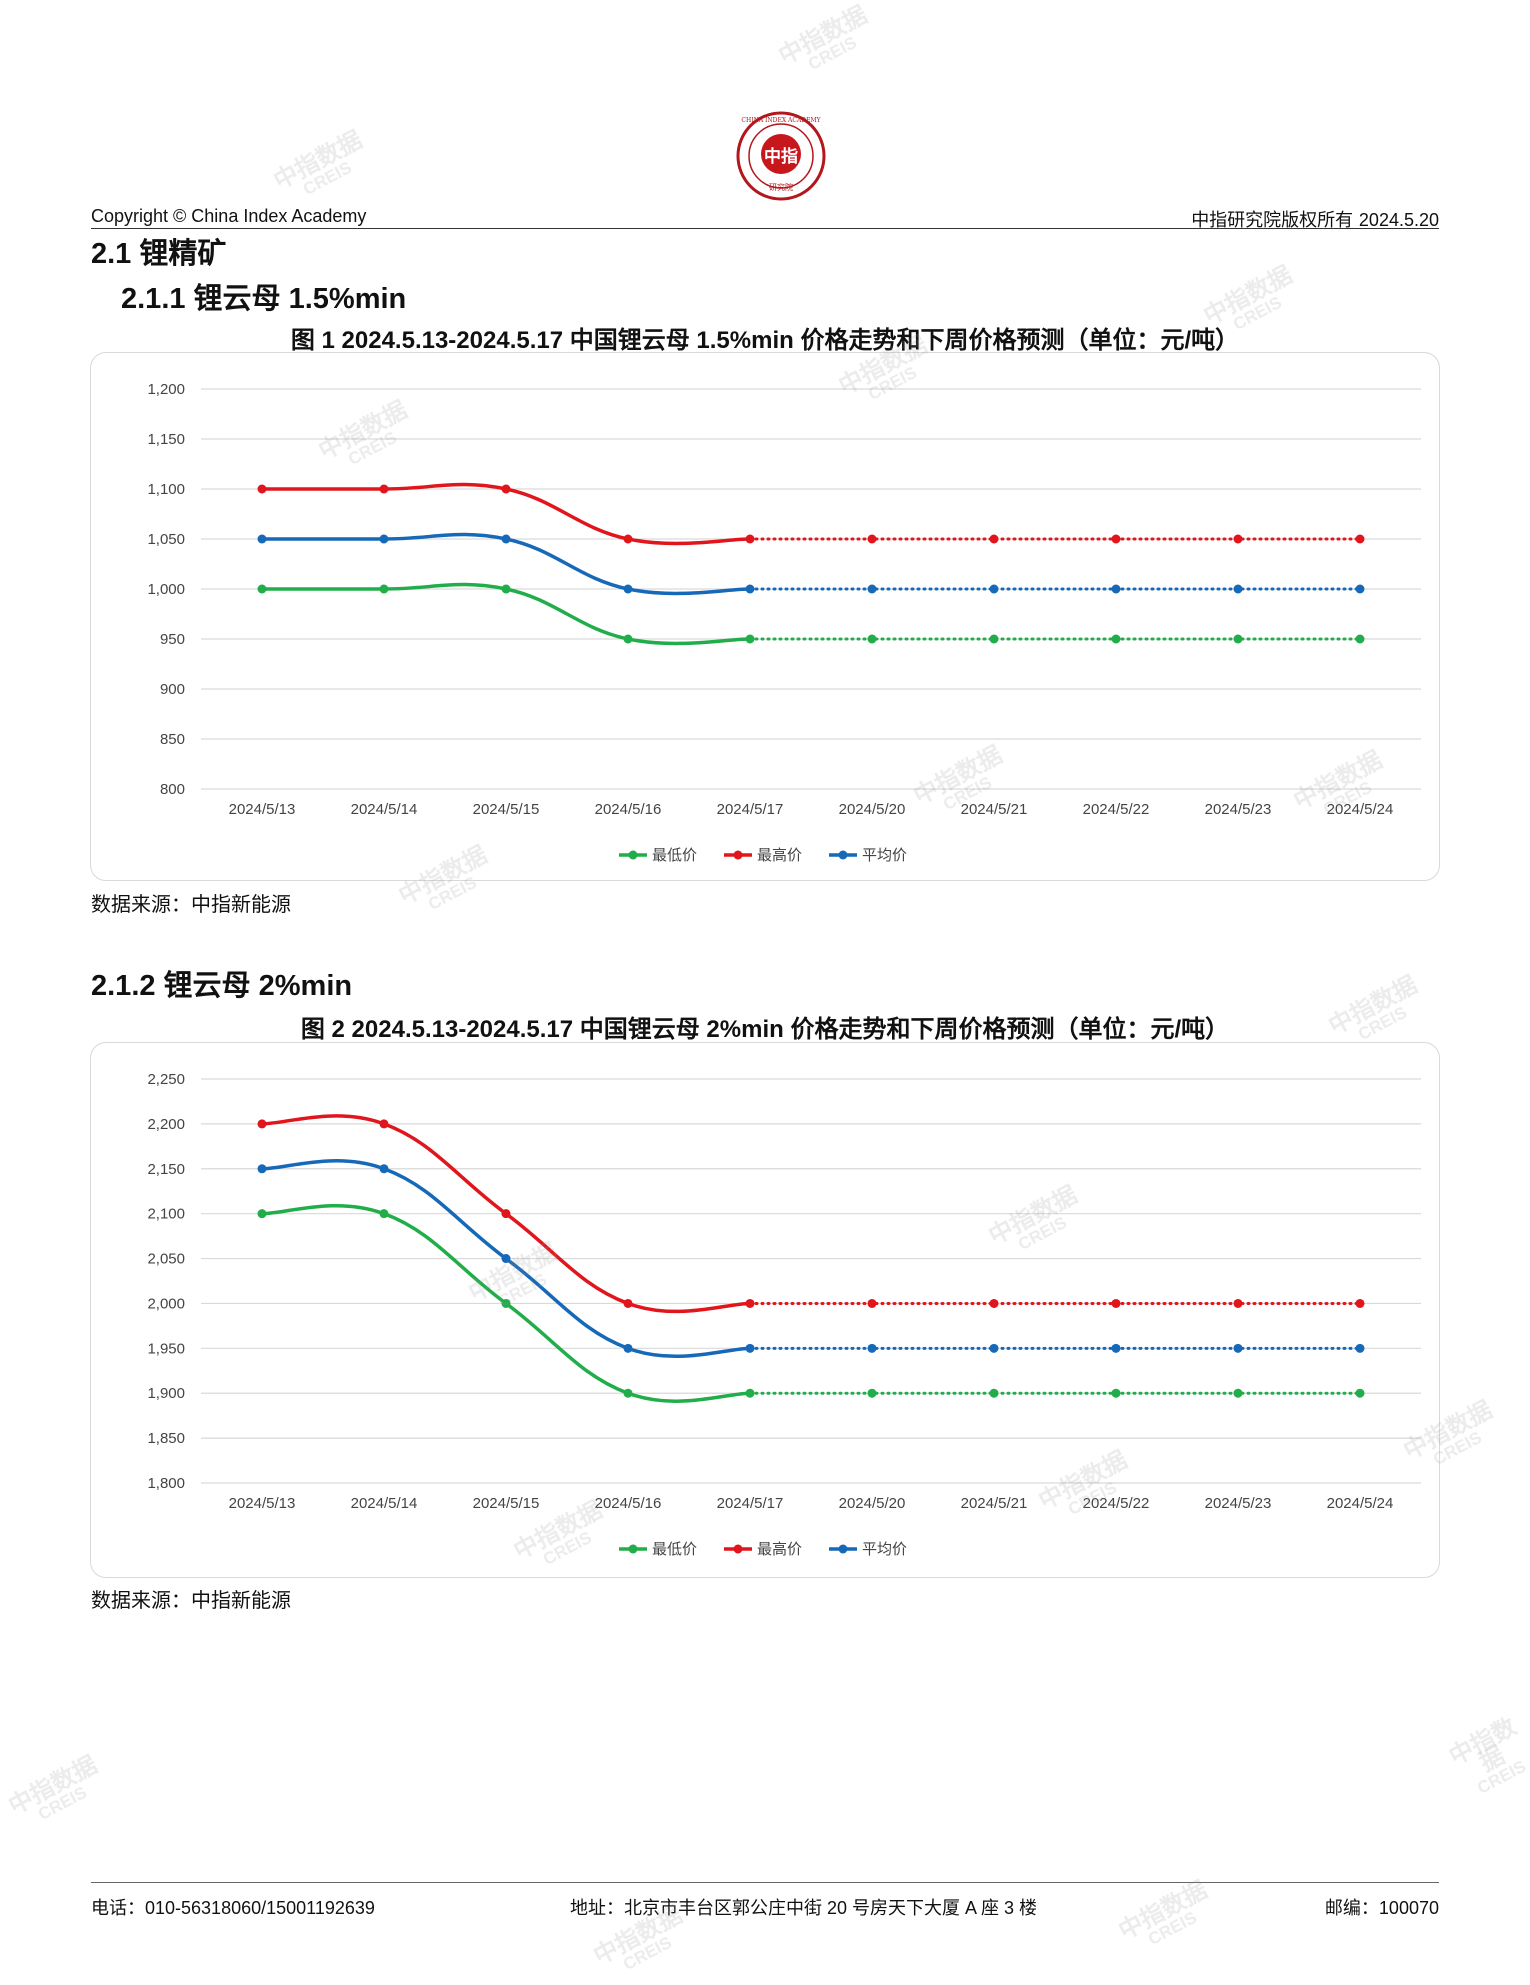  What do you see at coordinates (166, 489) in the screenshot?
I see `chart-1-y-tick-label: 1,100` at bounding box center [166, 489].